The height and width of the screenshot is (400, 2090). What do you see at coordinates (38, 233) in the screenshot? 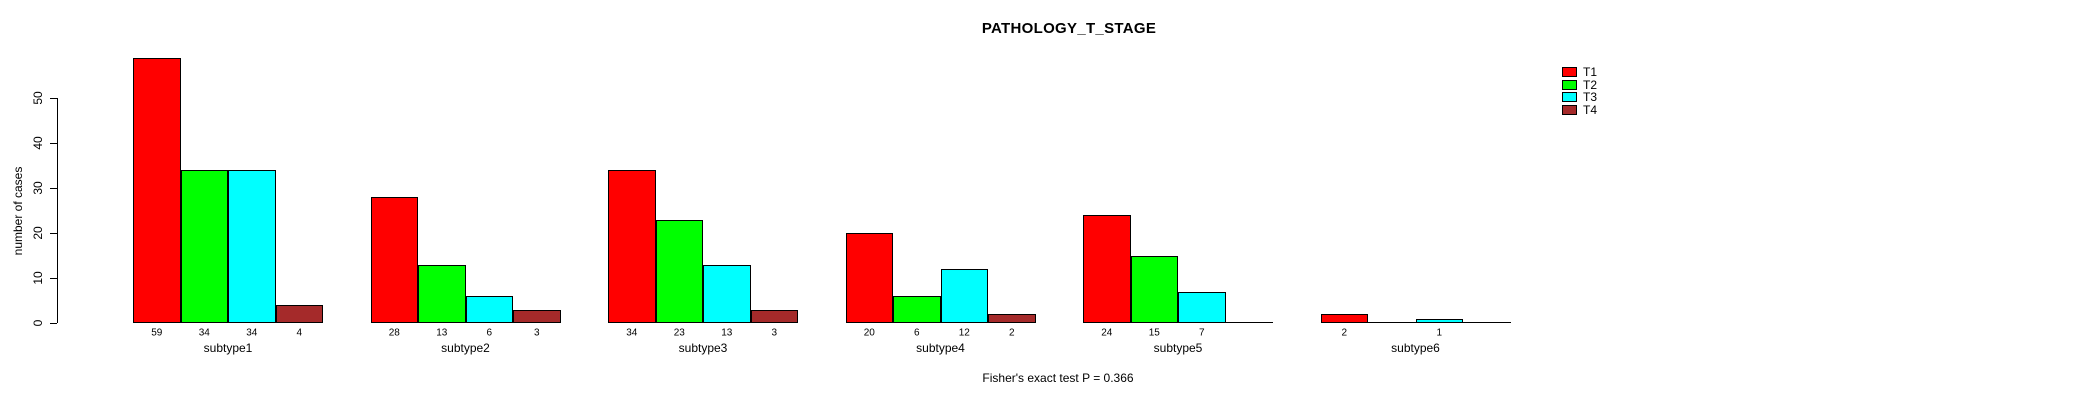
I see `y-axis-tick-label: 20` at bounding box center [38, 233].